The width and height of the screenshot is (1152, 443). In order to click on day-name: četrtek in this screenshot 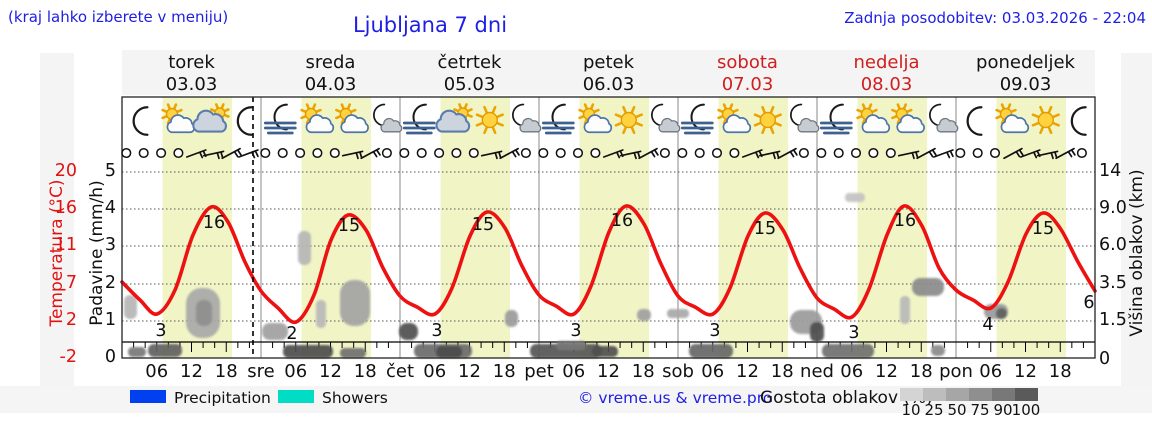, I will do `click(469, 62)`.